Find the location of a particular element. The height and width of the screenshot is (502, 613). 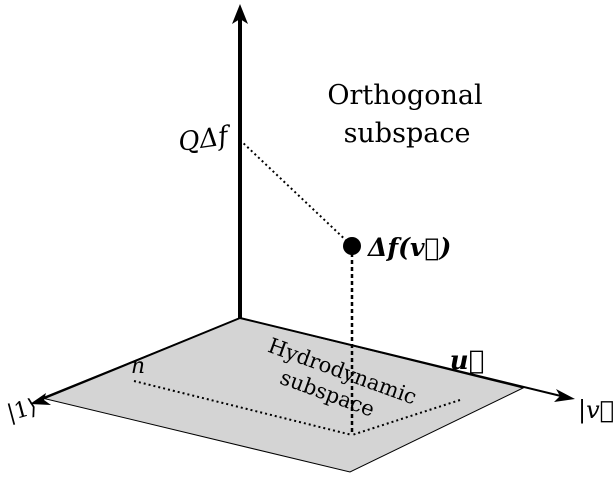

q-projection-line is located at coordinates (296, 193).